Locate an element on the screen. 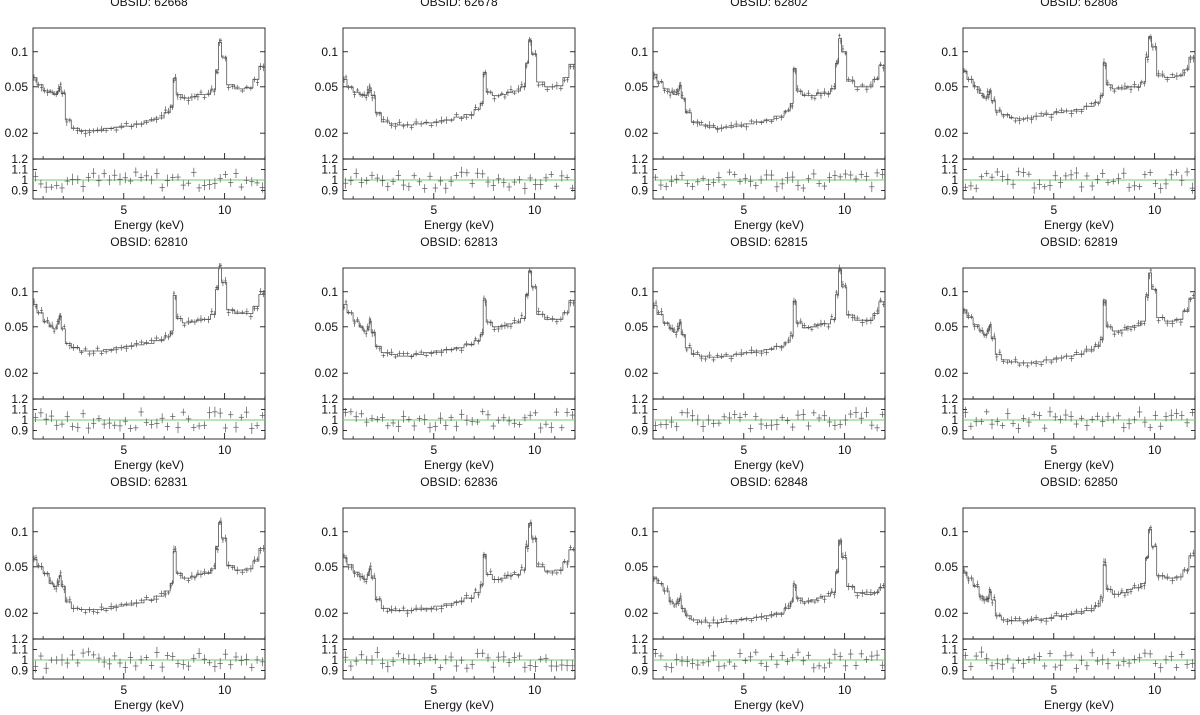 The image size is (1200, 715). panel-title: OBSID: 62848 is located at coordinates (769, 482).